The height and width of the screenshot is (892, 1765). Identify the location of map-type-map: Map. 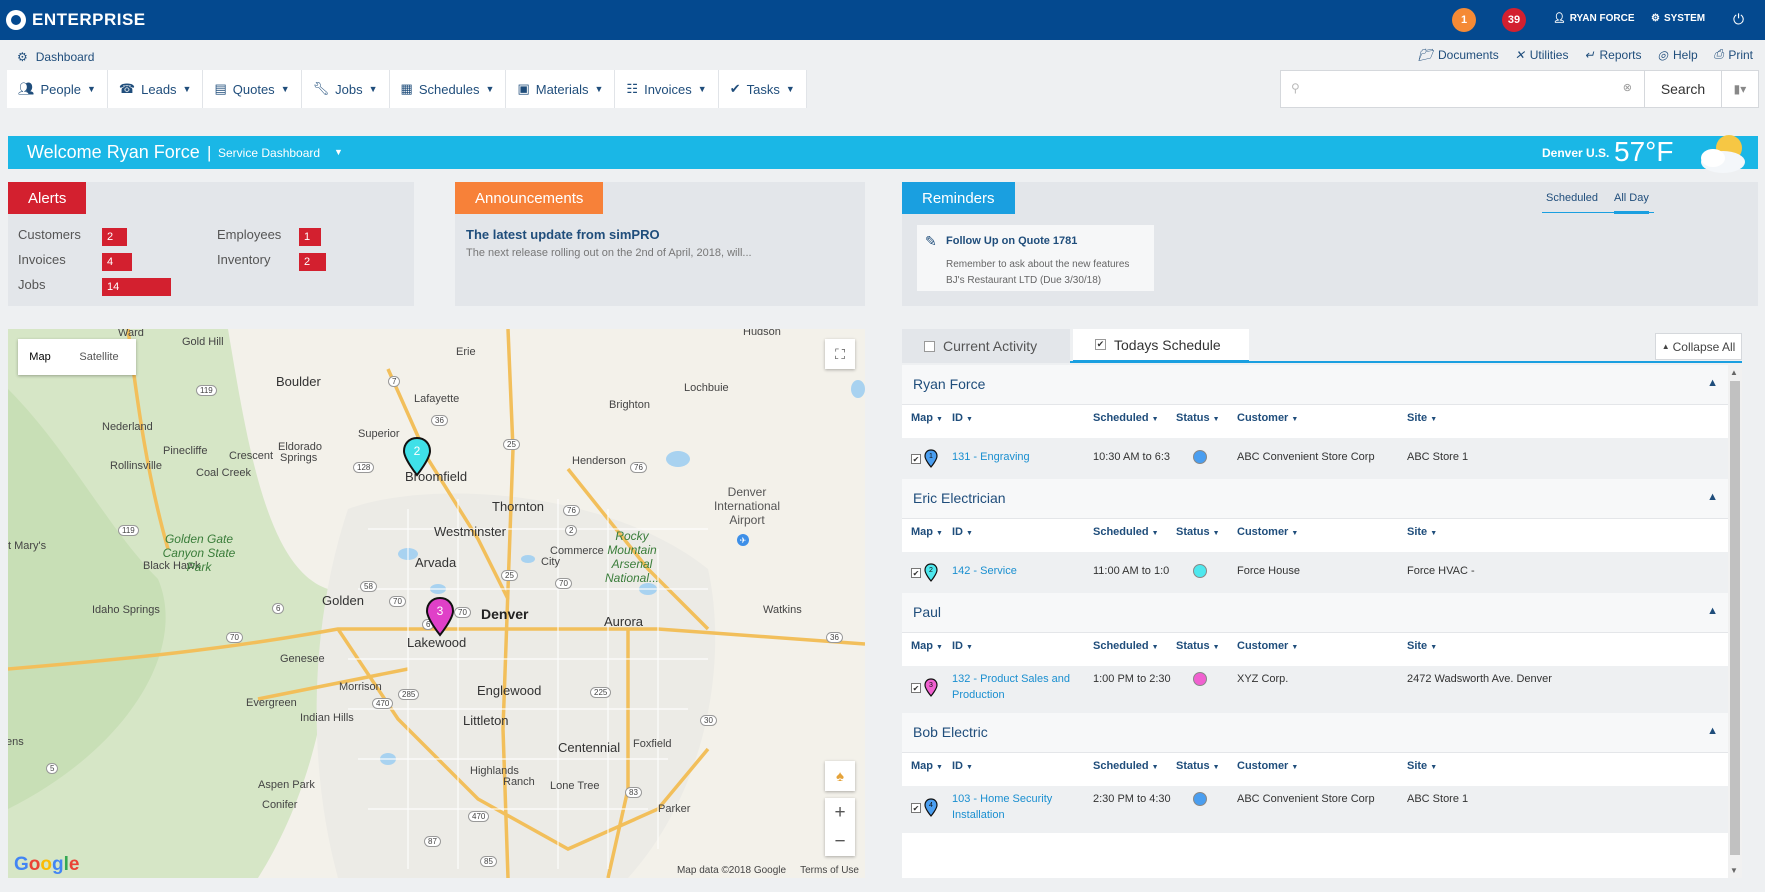
(40, 357).